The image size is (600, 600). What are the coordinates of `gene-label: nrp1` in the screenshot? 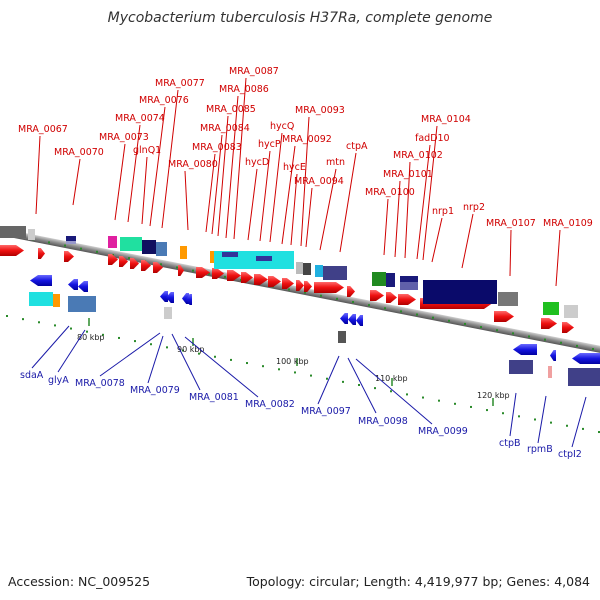 It's located at (443, 211).